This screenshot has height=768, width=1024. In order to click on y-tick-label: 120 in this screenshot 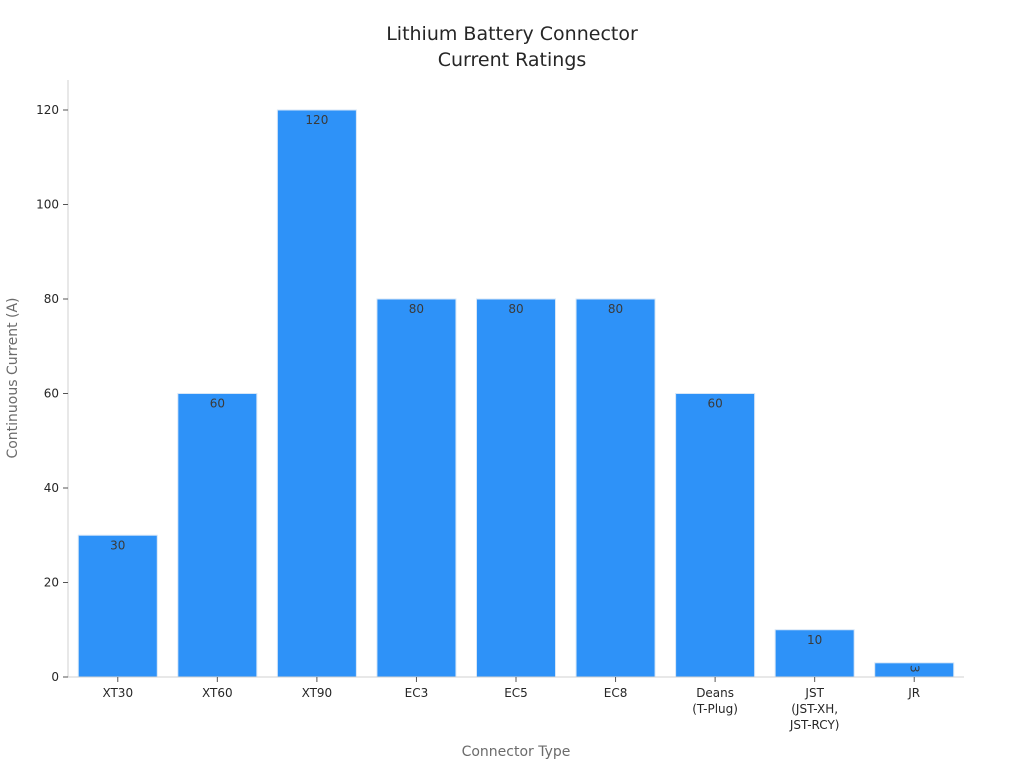, I will do `click(47, 110)`.